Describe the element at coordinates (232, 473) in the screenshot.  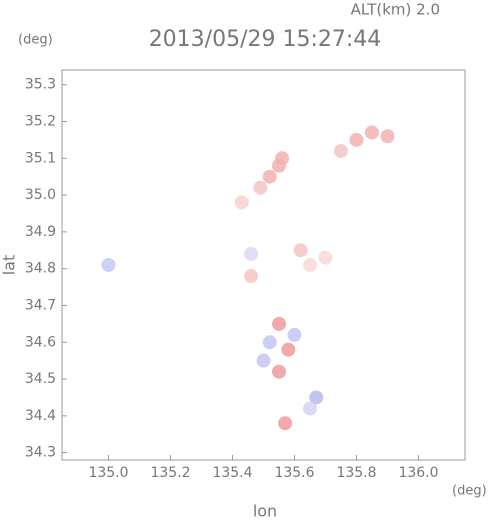
I see `x-tick-label: 135.4` at that location.